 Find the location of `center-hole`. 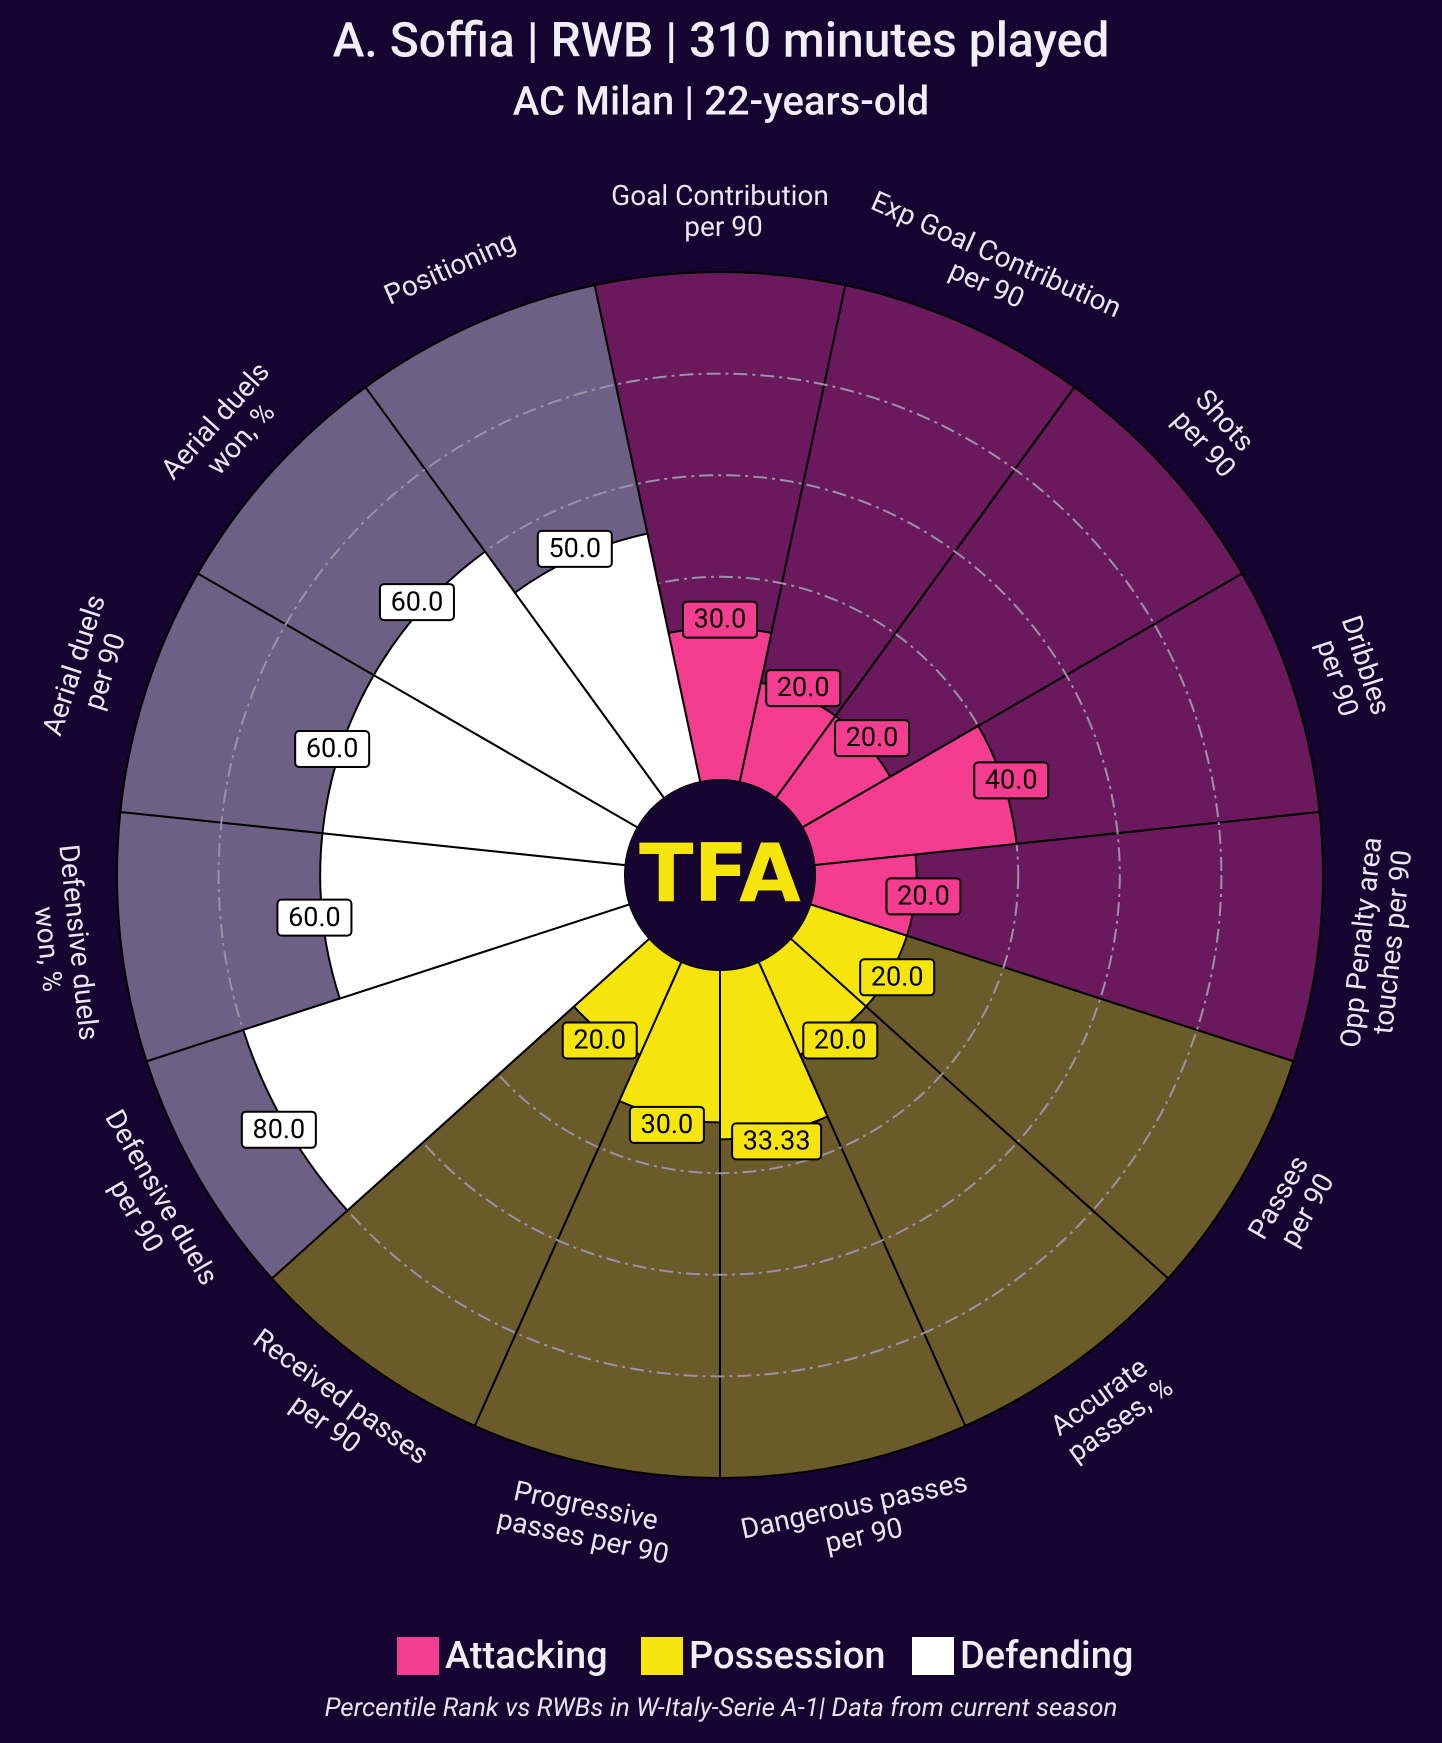

center-hole is located at coordinates (720, 875).